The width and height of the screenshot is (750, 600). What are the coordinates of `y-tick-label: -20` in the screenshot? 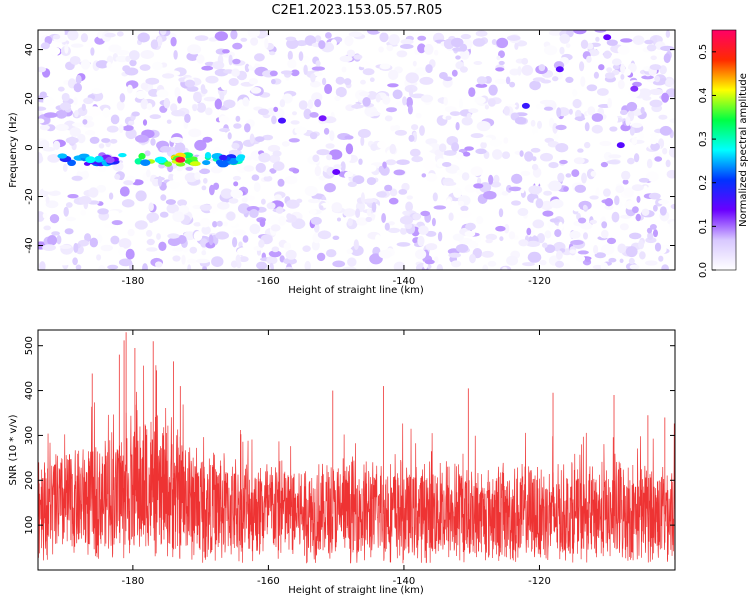 It's located at (29, 196).